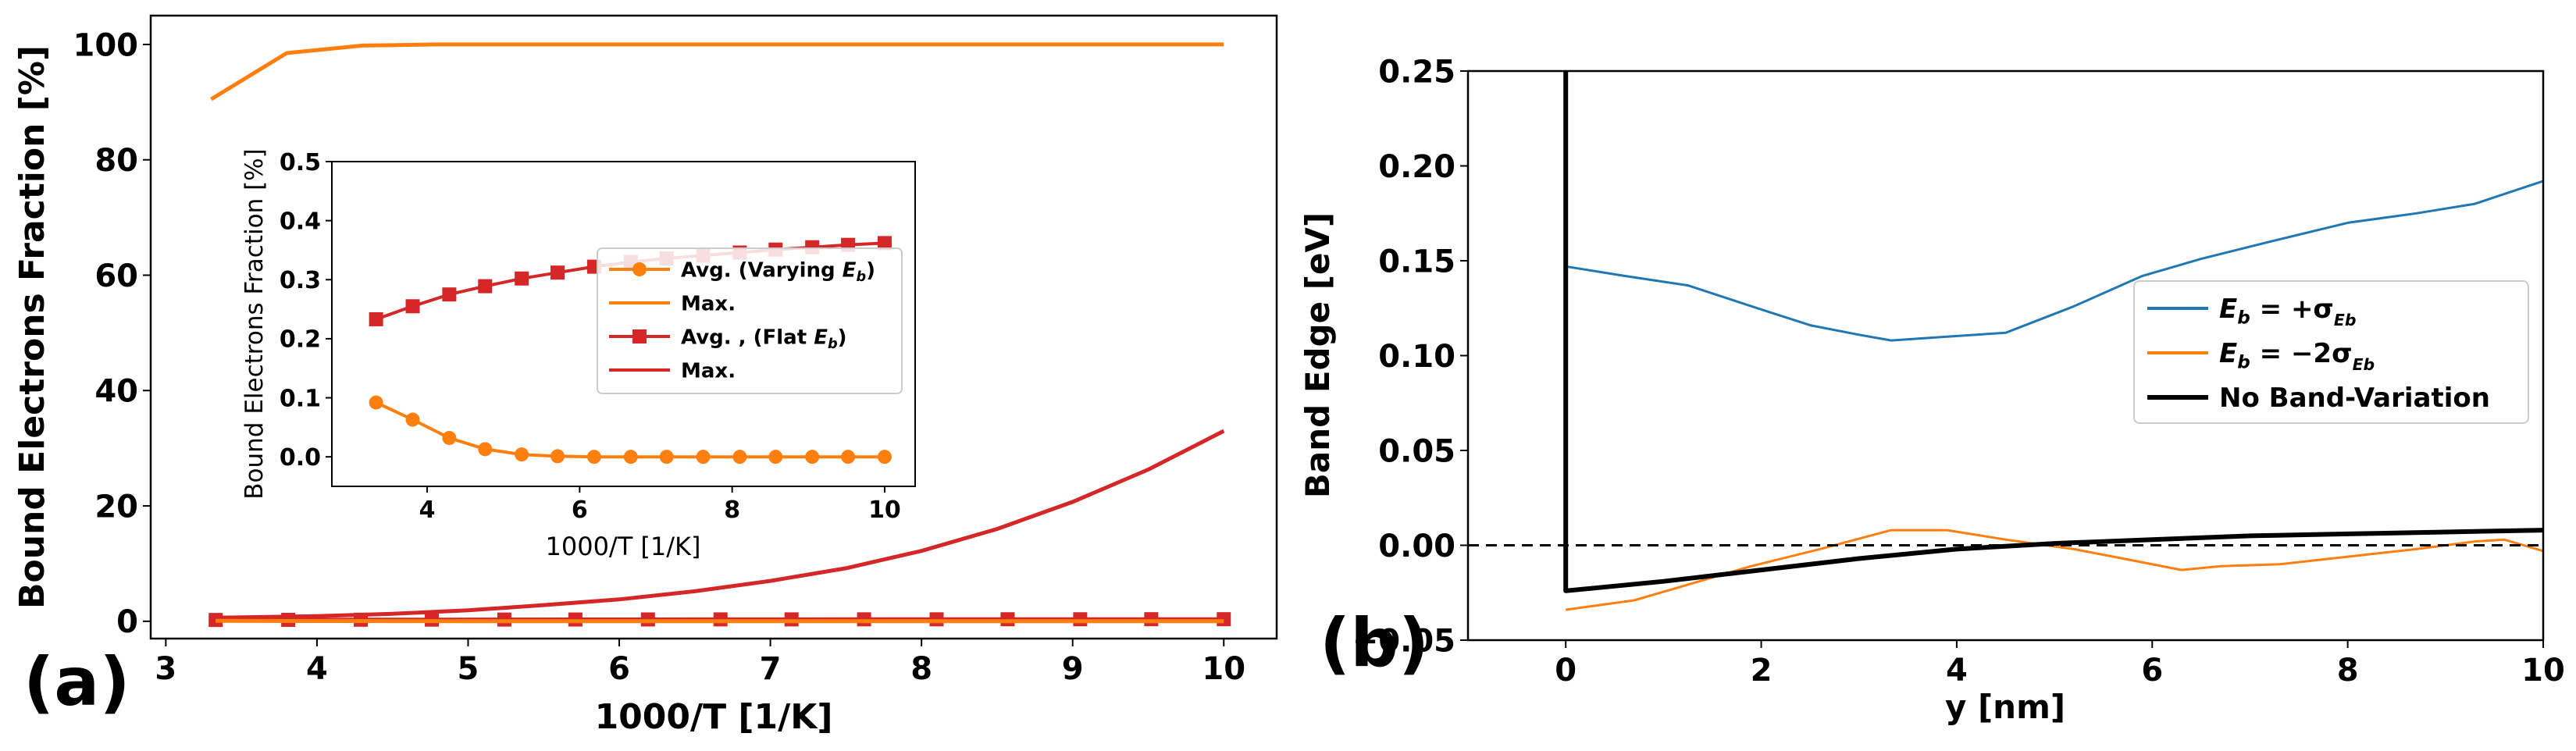  What do you see at coordinates (1403, 641) in the screenshot?
I see `y-tick-label: −0.05` at bounding box center [1403, 641].